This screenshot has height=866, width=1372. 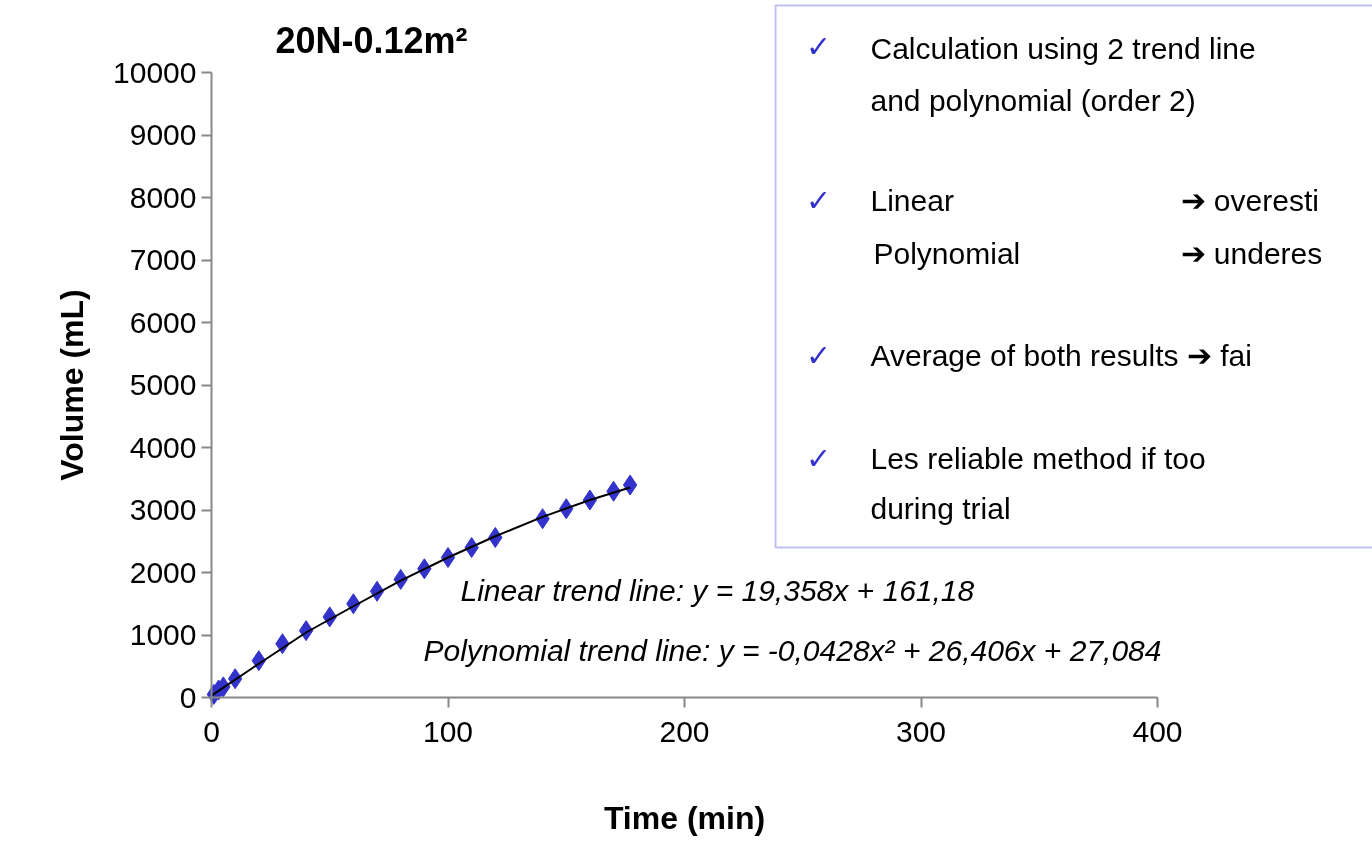 What do you see at coordinates (163, 134) in the screenshot?
I see `y-tick-label: 9000` at bounding box center [163, 134].